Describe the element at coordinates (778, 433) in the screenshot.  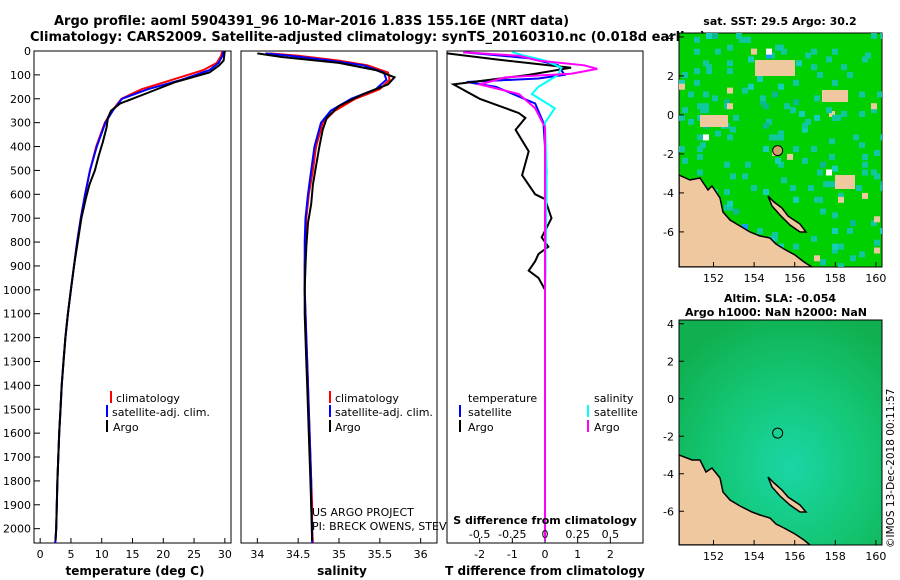
I see `sla-map-argo-marker` at that location.